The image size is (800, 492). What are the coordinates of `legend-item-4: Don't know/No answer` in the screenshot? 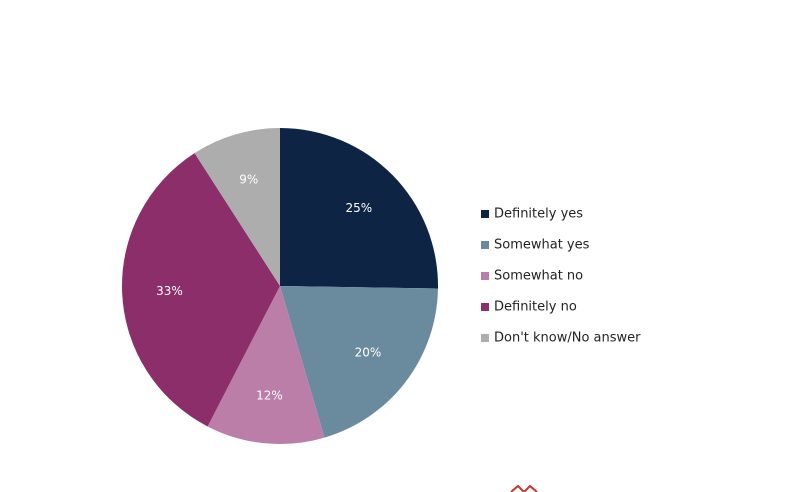 It's located at (561, 338).